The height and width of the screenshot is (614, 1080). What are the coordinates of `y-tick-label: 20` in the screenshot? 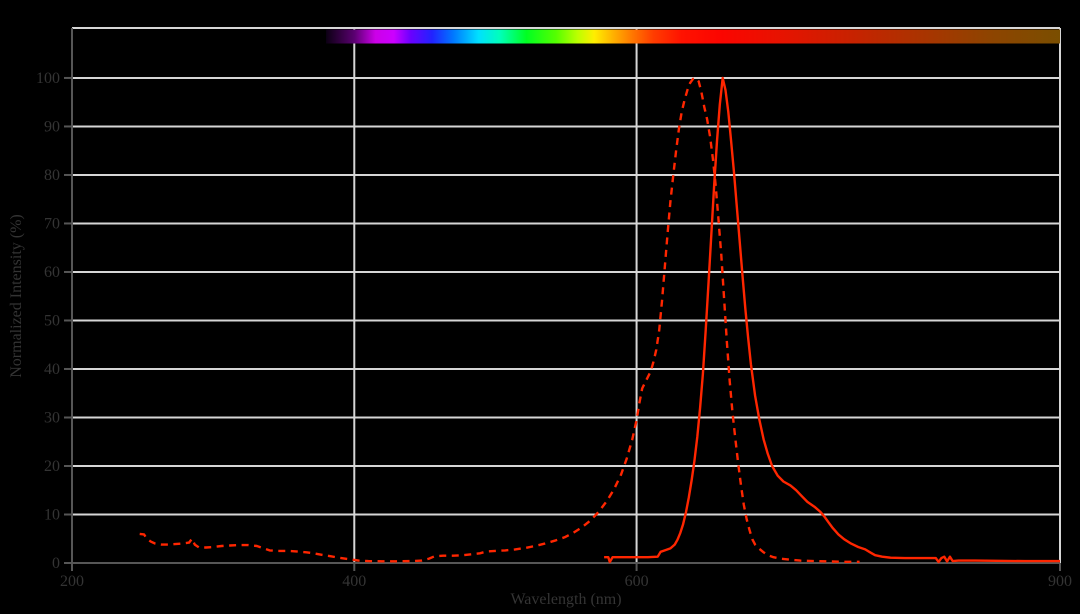 It's located at (52, 466).